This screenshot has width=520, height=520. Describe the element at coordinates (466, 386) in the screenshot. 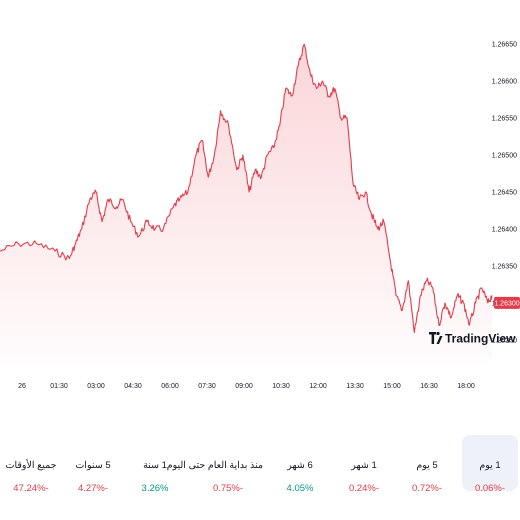

I see `time-tick-label: 18:00` at that location.